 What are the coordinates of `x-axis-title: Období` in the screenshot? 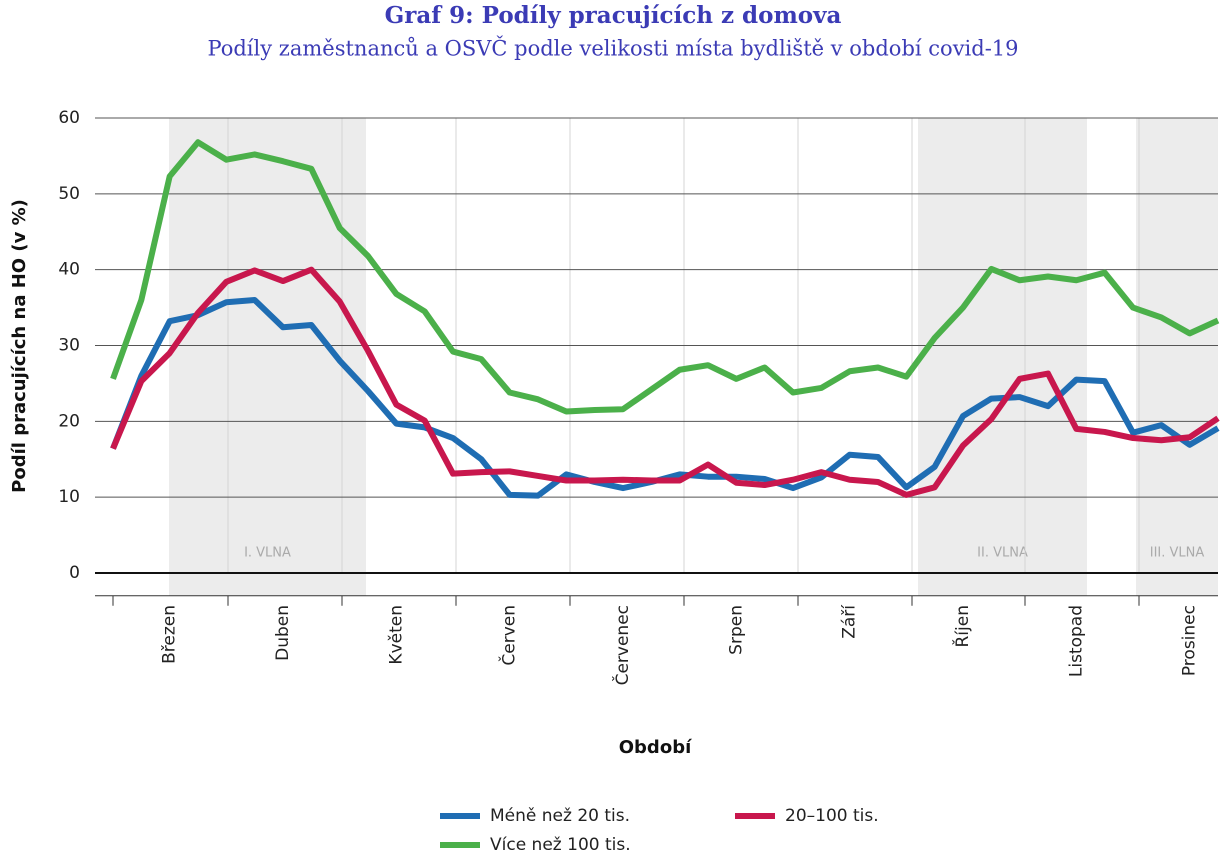 It's located at (655, 747).